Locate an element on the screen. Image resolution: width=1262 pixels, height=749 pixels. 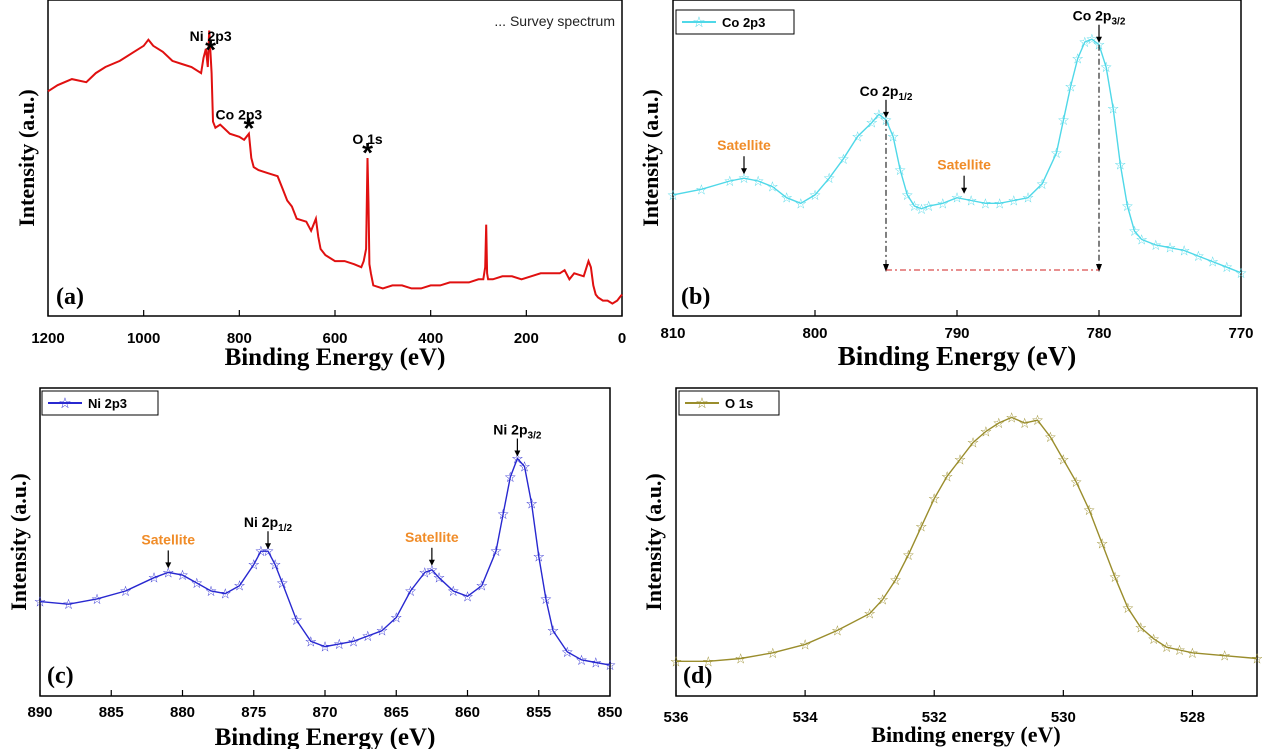
satellite-label-c: Satellite is located at coordinates (432, 537).